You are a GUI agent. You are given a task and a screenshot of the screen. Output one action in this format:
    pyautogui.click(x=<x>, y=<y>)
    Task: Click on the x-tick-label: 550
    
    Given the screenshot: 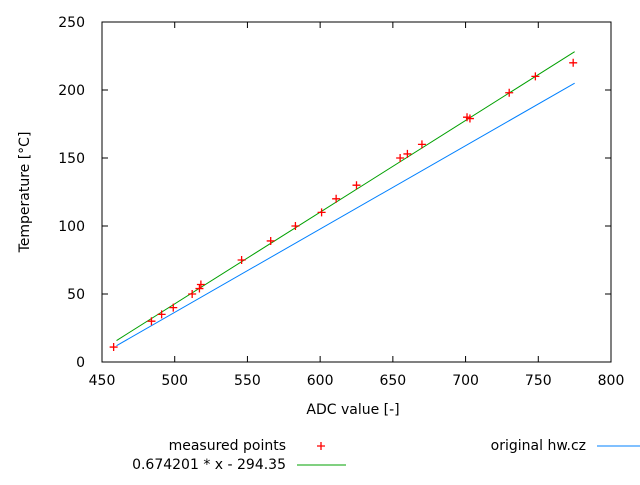 What is the action you would take?
    pyautogui.click(x=247, y=381)
    